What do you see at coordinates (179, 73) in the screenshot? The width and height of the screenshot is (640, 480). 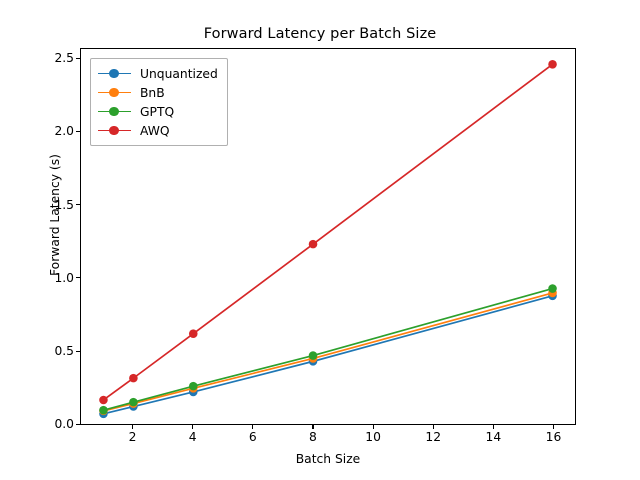 I see `legend-label: Unquantized` at bounding box center [179, 73].